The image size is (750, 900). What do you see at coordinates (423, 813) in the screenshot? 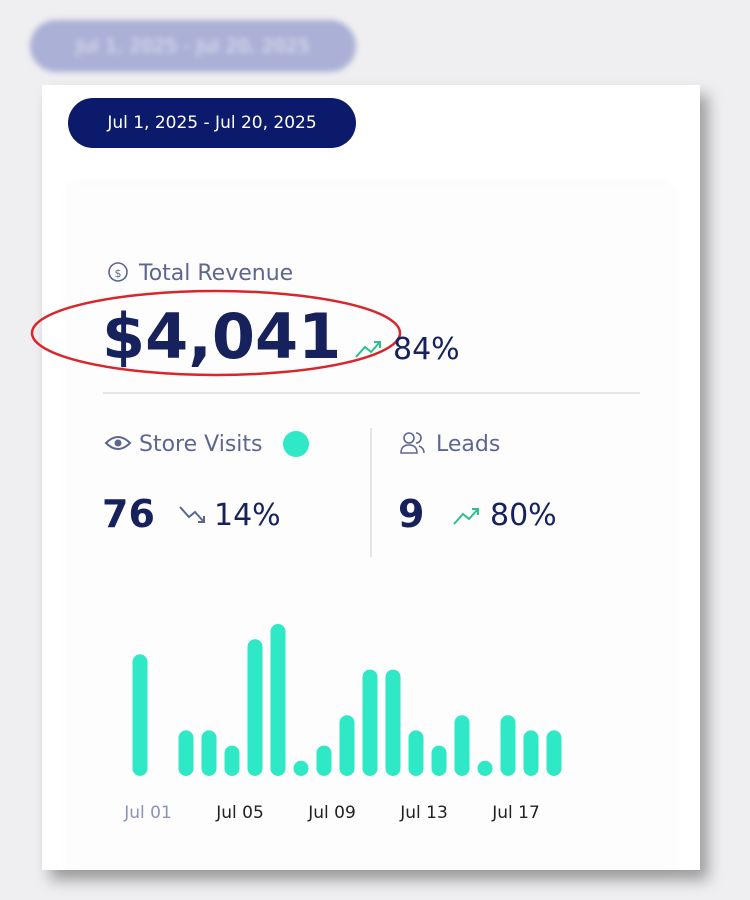
I see `x-tick-label: Jul 13` at bounding box center [423, 813].